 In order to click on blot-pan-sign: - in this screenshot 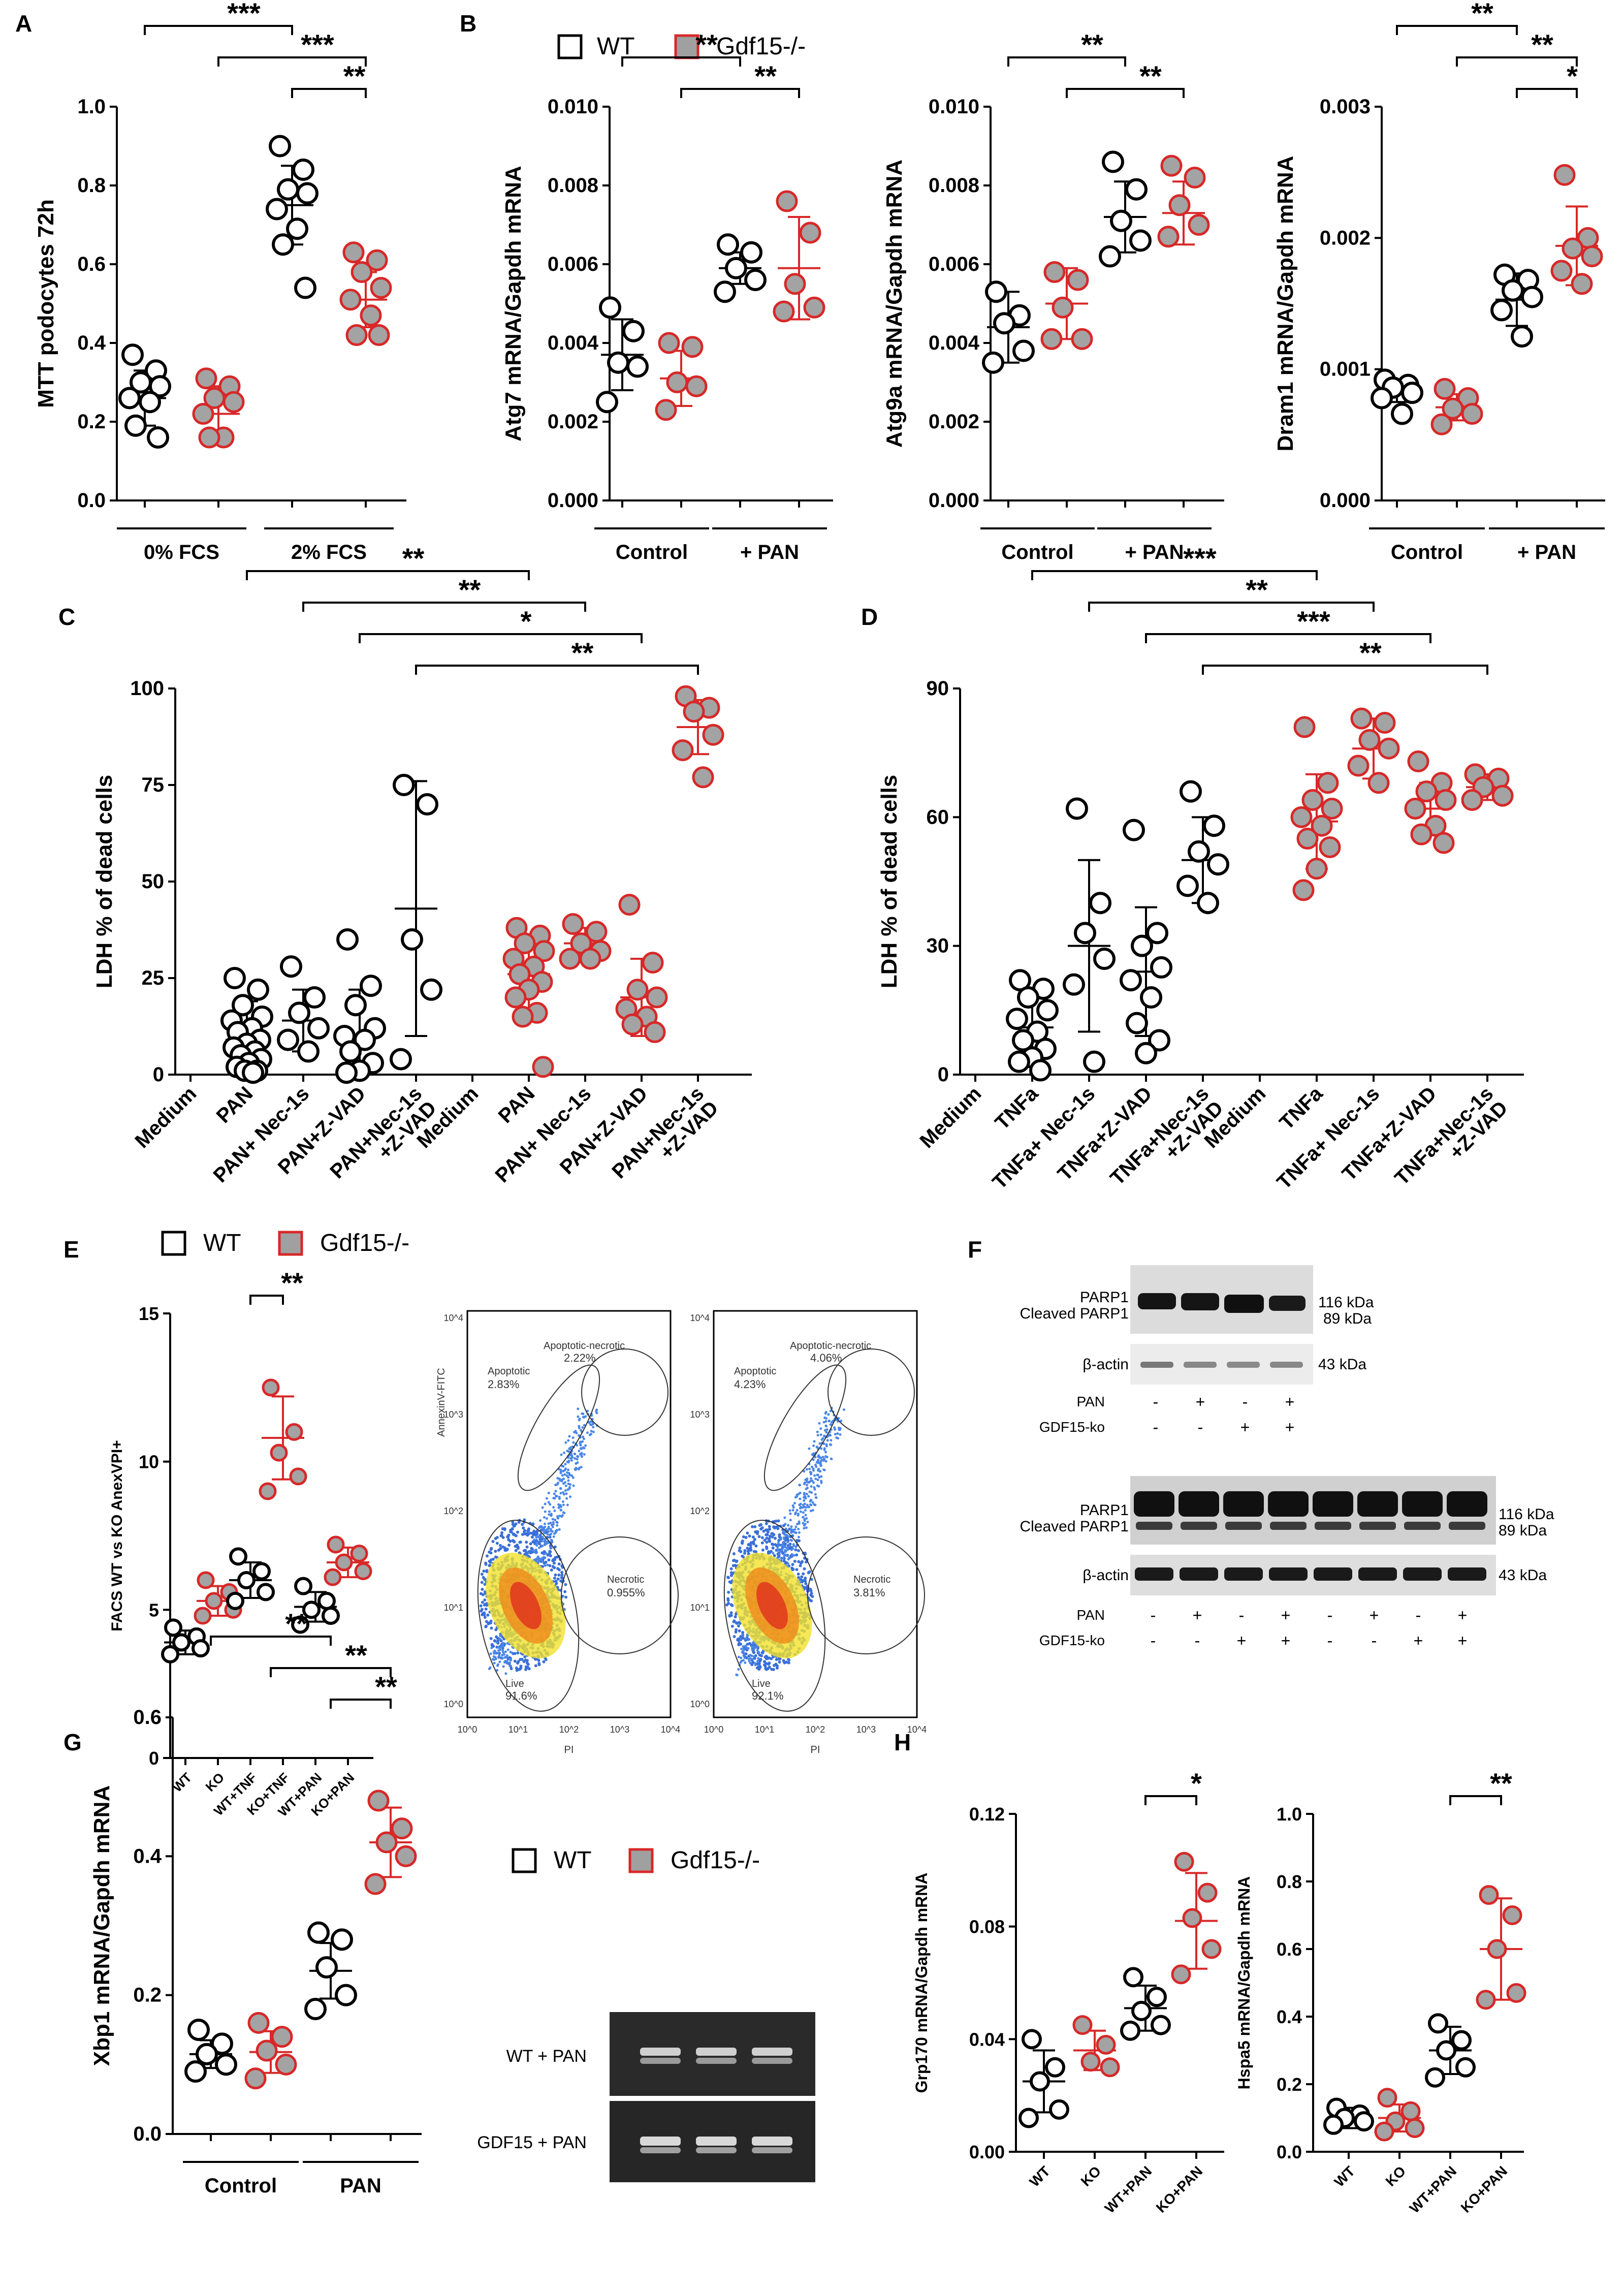, I will do `click(1153, 1615)`.